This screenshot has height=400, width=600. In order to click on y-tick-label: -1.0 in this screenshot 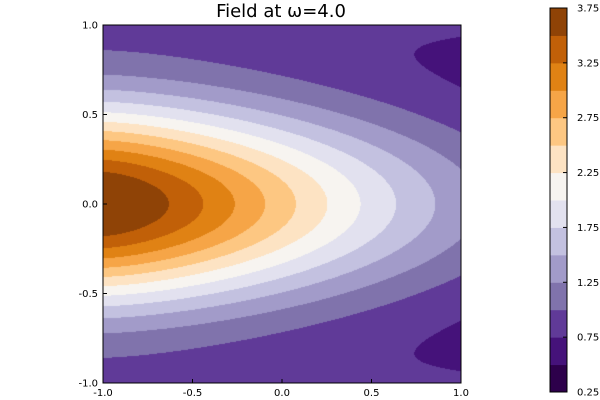, I will do `click(88, 384)`.